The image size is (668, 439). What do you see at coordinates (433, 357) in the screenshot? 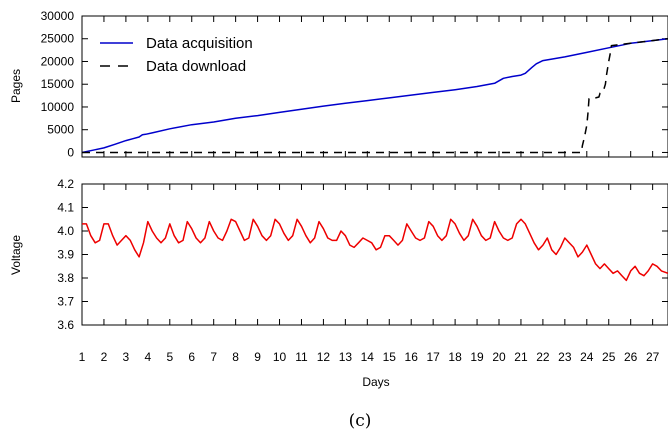
I see `x-tick-label: 17` at bounding box center [433, 357].